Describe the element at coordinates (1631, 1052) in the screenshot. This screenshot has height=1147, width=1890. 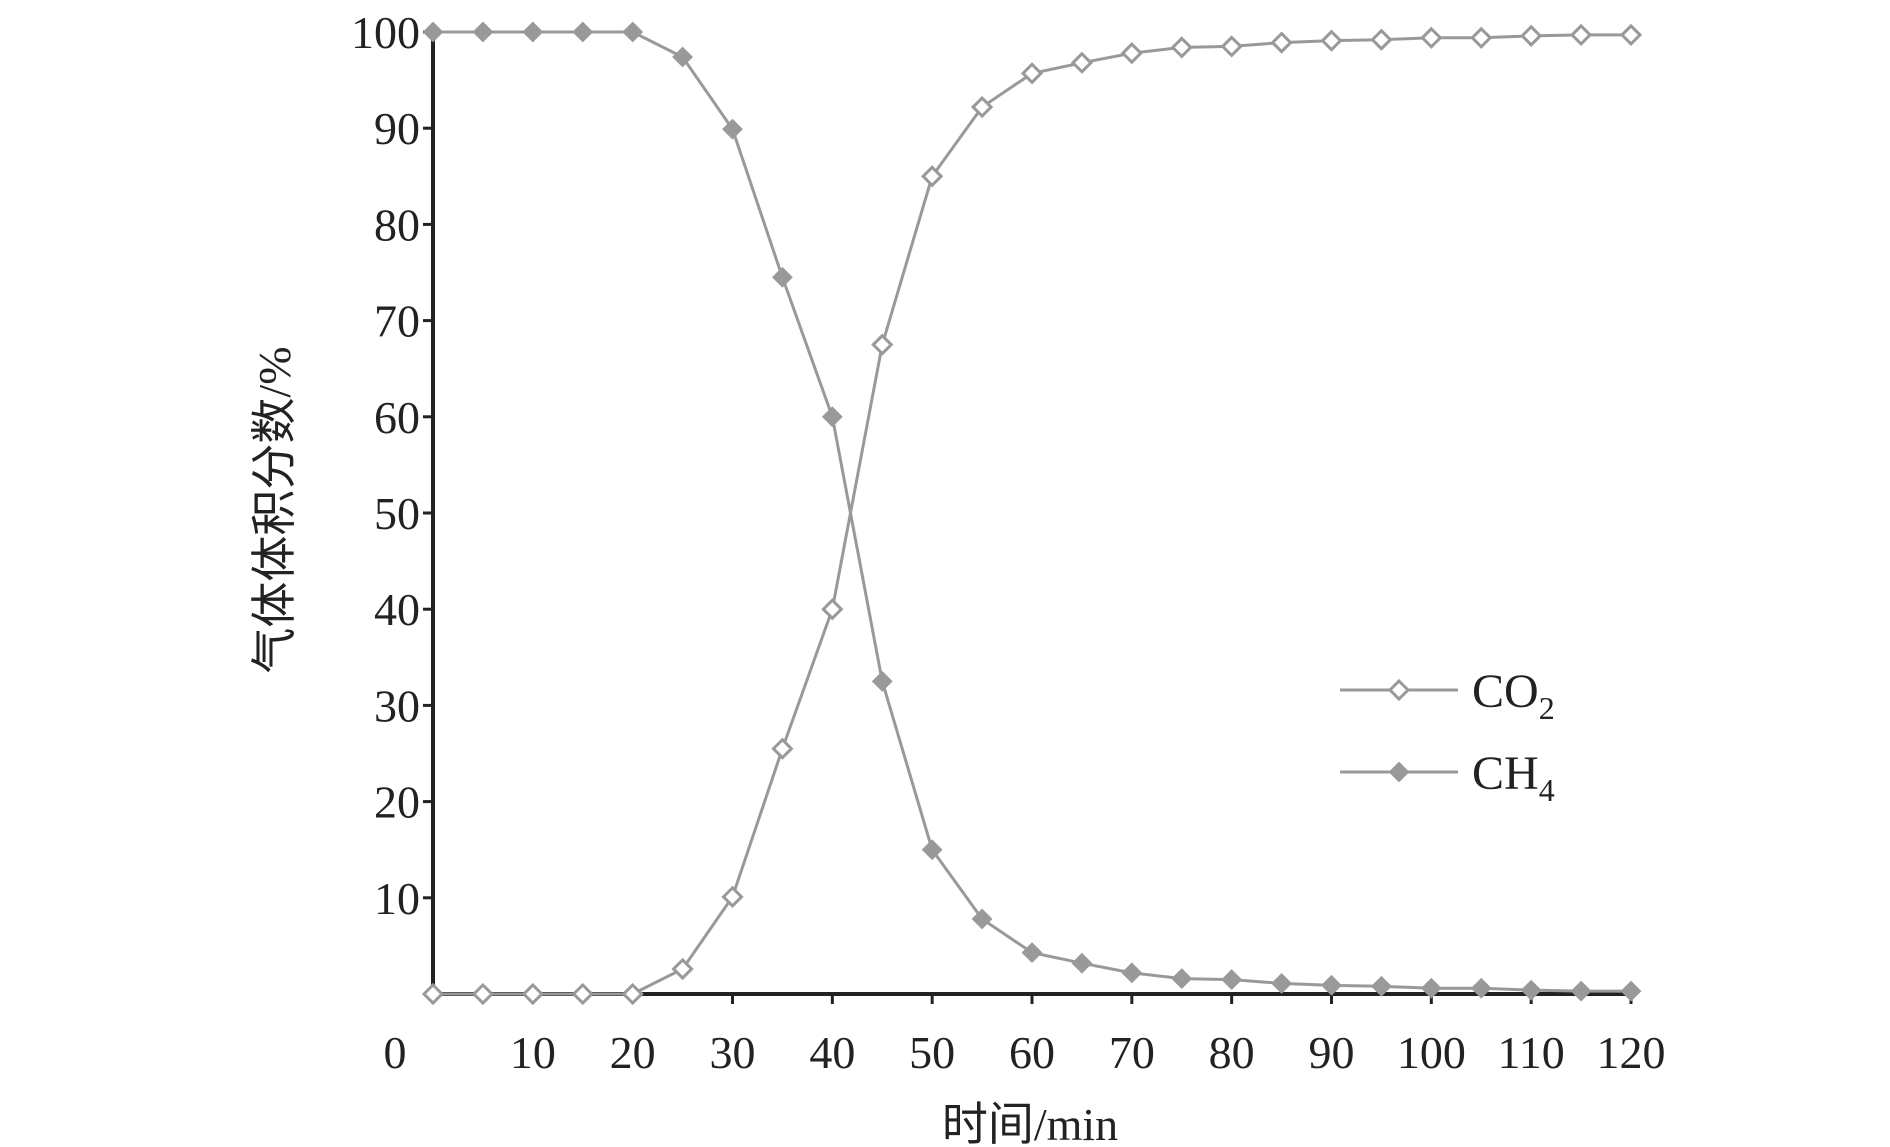
I see `x-tick-label: 120` at that location.